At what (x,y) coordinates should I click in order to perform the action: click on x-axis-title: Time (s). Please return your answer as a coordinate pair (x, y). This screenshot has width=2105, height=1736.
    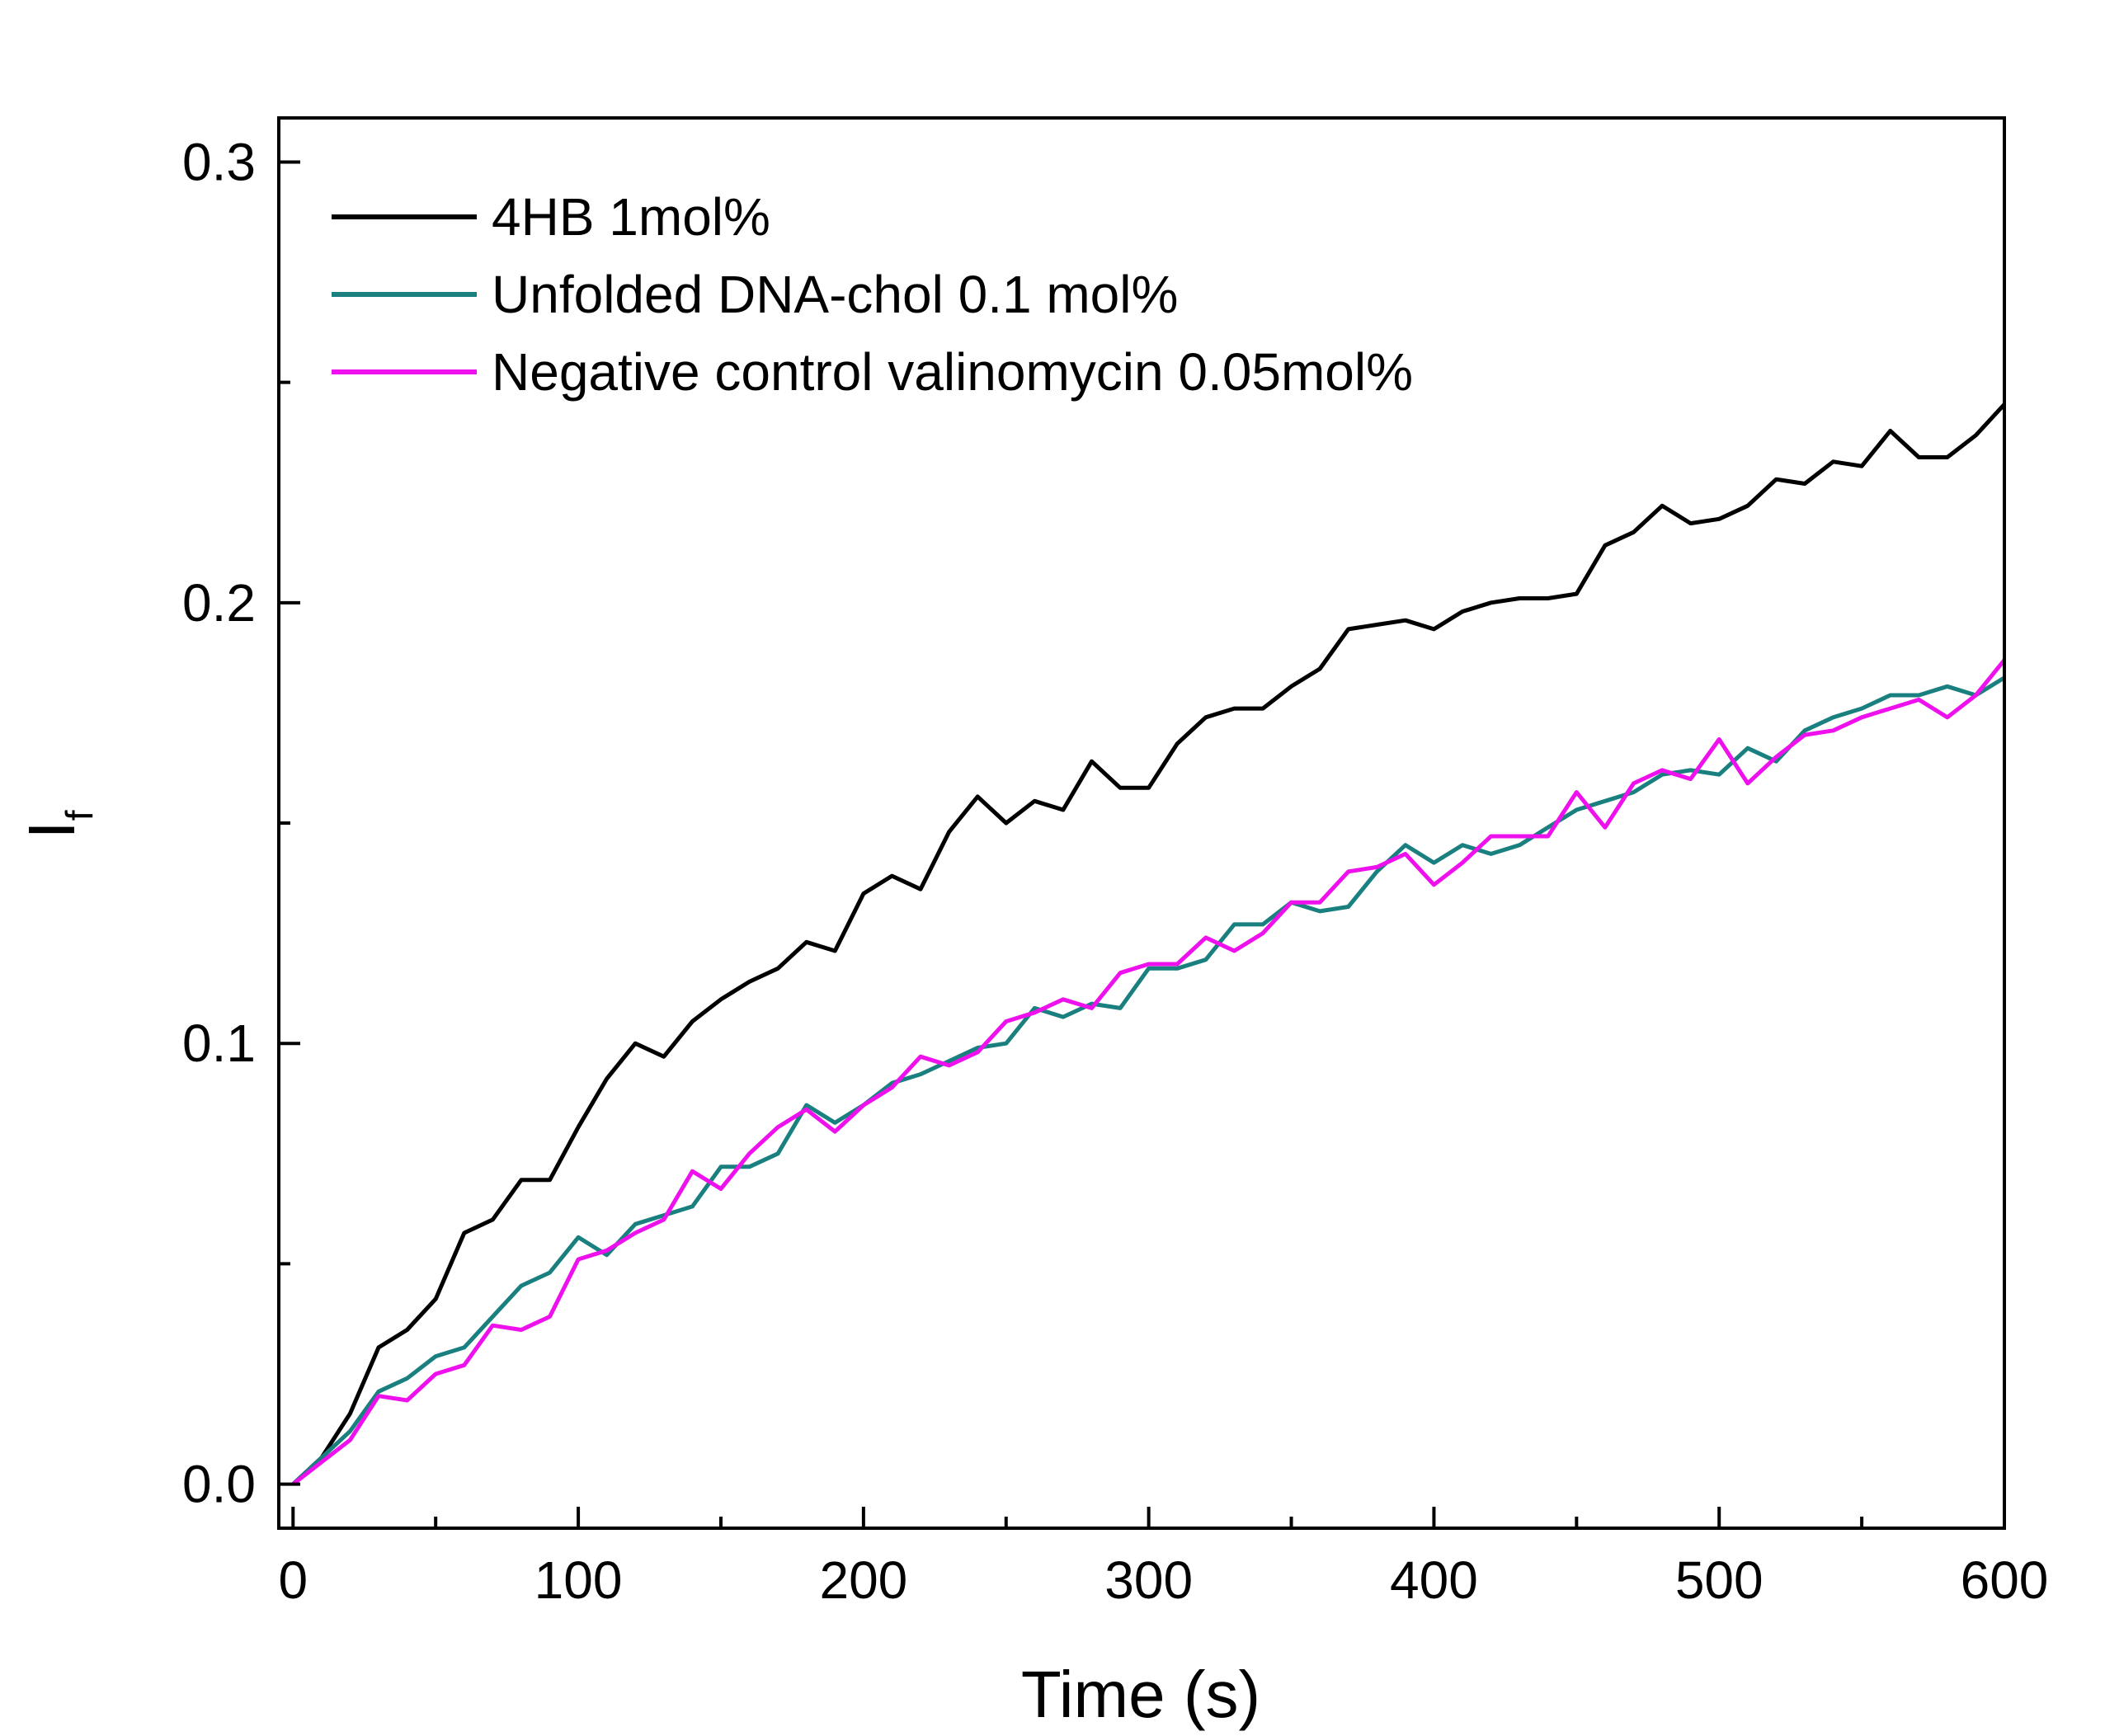
    Looking at the image, I should click on (1140, 1694).